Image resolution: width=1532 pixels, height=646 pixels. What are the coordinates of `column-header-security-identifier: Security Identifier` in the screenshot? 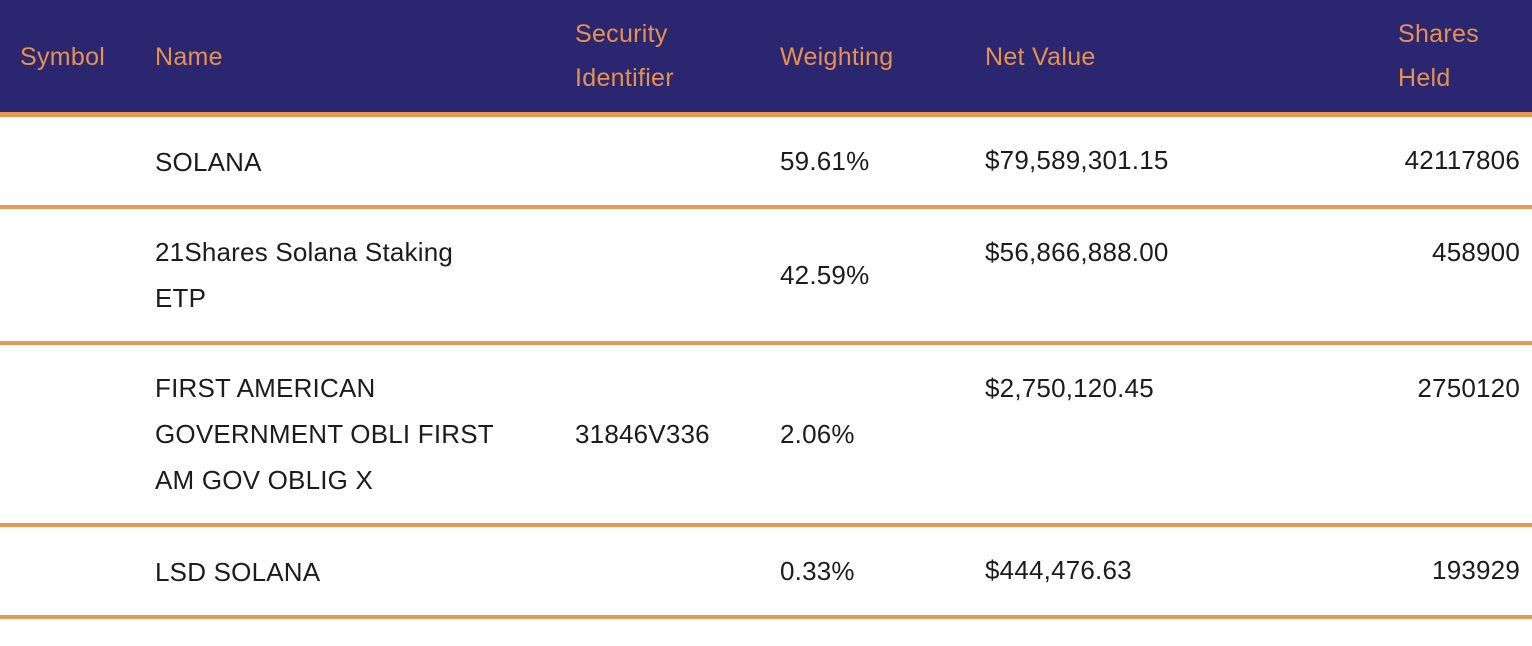 It's located at (657, 58).